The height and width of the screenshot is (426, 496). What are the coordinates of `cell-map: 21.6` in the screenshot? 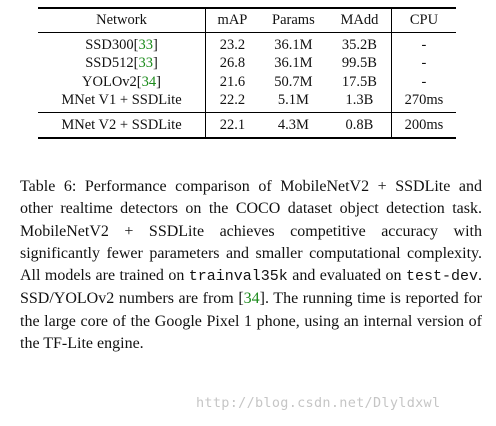 It's located at (232, 81).